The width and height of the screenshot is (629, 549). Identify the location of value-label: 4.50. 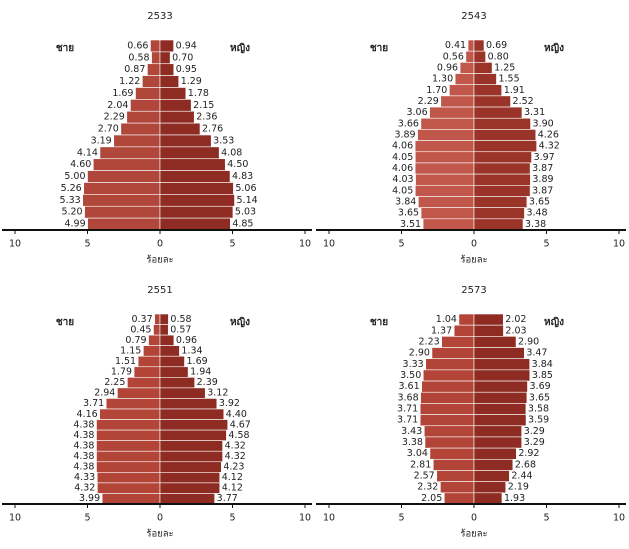
(237, 164).